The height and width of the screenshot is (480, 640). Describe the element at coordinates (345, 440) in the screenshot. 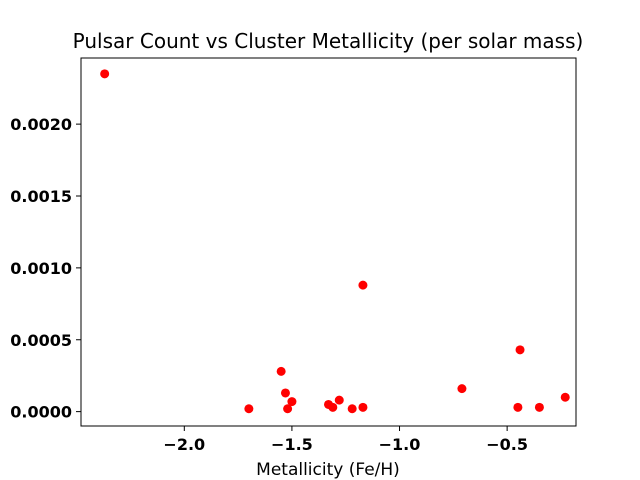

I see `x-axis: −2.0 −1.5 −1.0 −0.5` at that location.